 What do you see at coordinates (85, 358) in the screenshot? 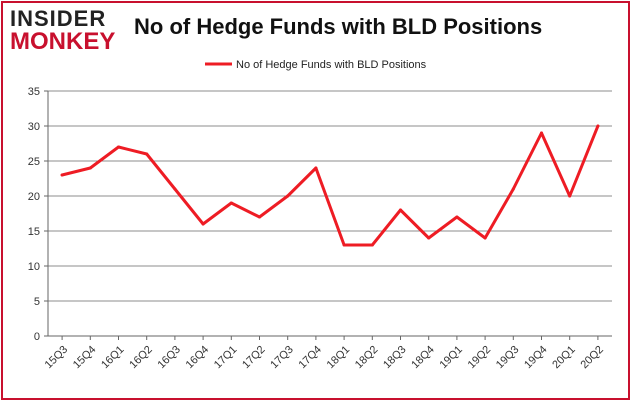
I see `x-tick-label: 15Q4` at bounding box center [85, 358].